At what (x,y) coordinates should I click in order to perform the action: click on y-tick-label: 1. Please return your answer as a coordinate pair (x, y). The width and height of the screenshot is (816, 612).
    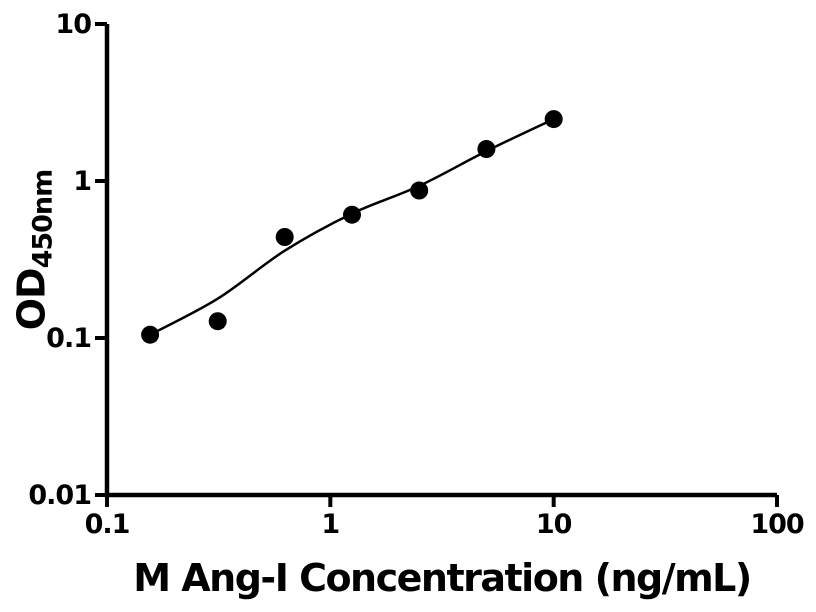
    Looking at the image, I should click on (82, 181).